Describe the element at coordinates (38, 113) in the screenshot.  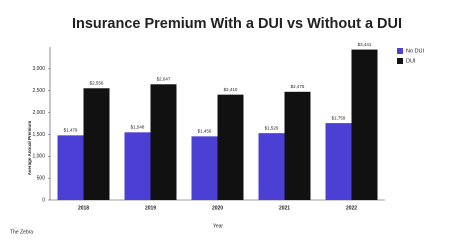
I see `y-tick-label: 2,000` at that location.